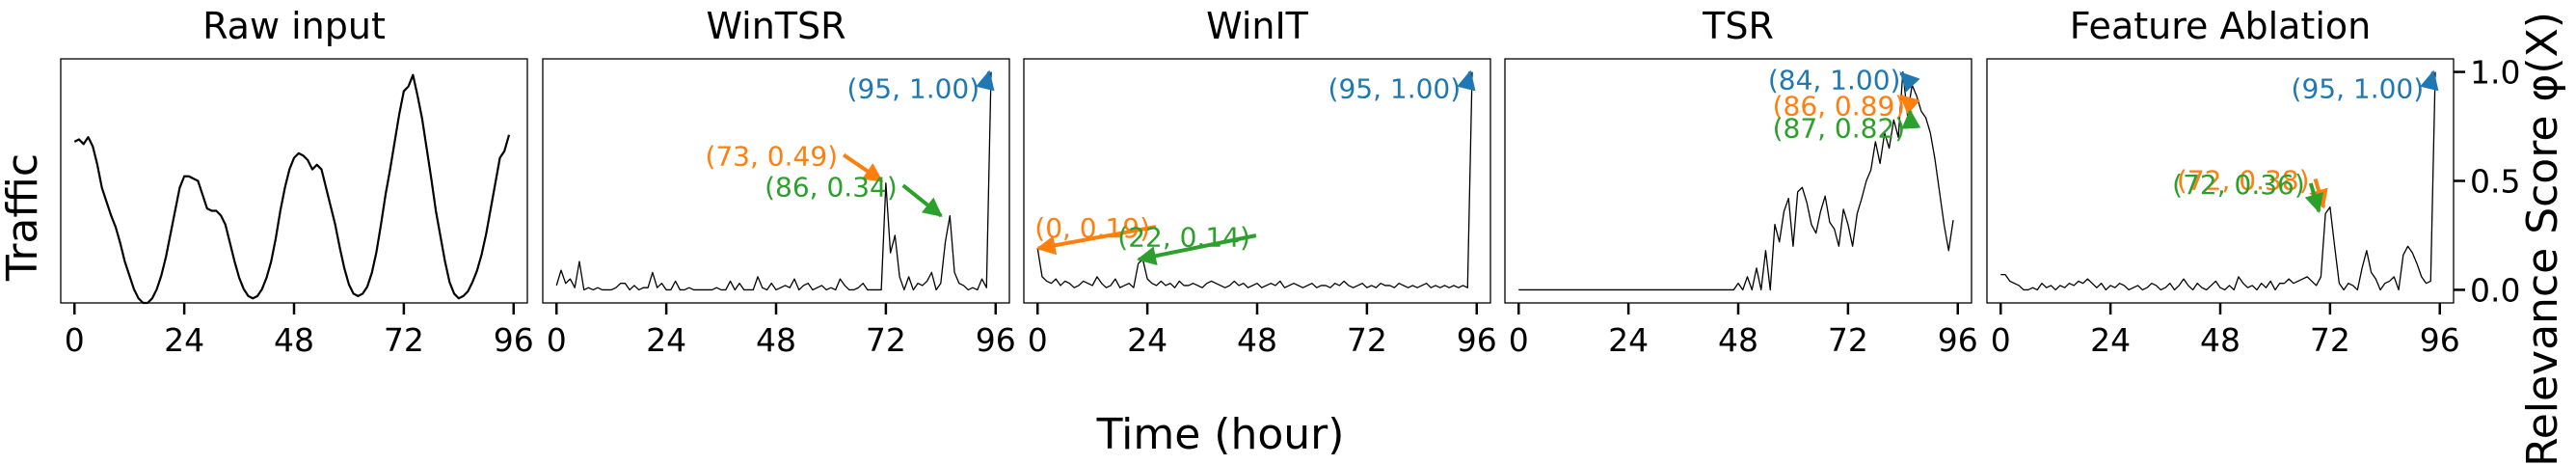 Image resolution: width=2576 pixels, height=465 pixels. Describe the element at coordinates (2495, 73) in the screenshot. I see `y-tick-label-right: 1.0` at that location.